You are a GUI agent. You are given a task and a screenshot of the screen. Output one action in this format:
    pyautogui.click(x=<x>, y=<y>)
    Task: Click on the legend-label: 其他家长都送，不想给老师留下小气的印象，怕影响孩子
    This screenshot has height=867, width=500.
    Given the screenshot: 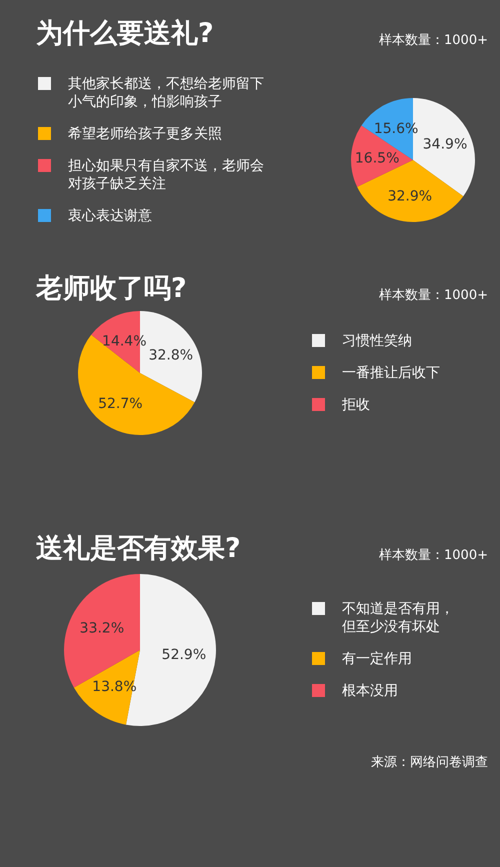 What is the action you would take?
    pyautogui.click(x=166, y=93)
    